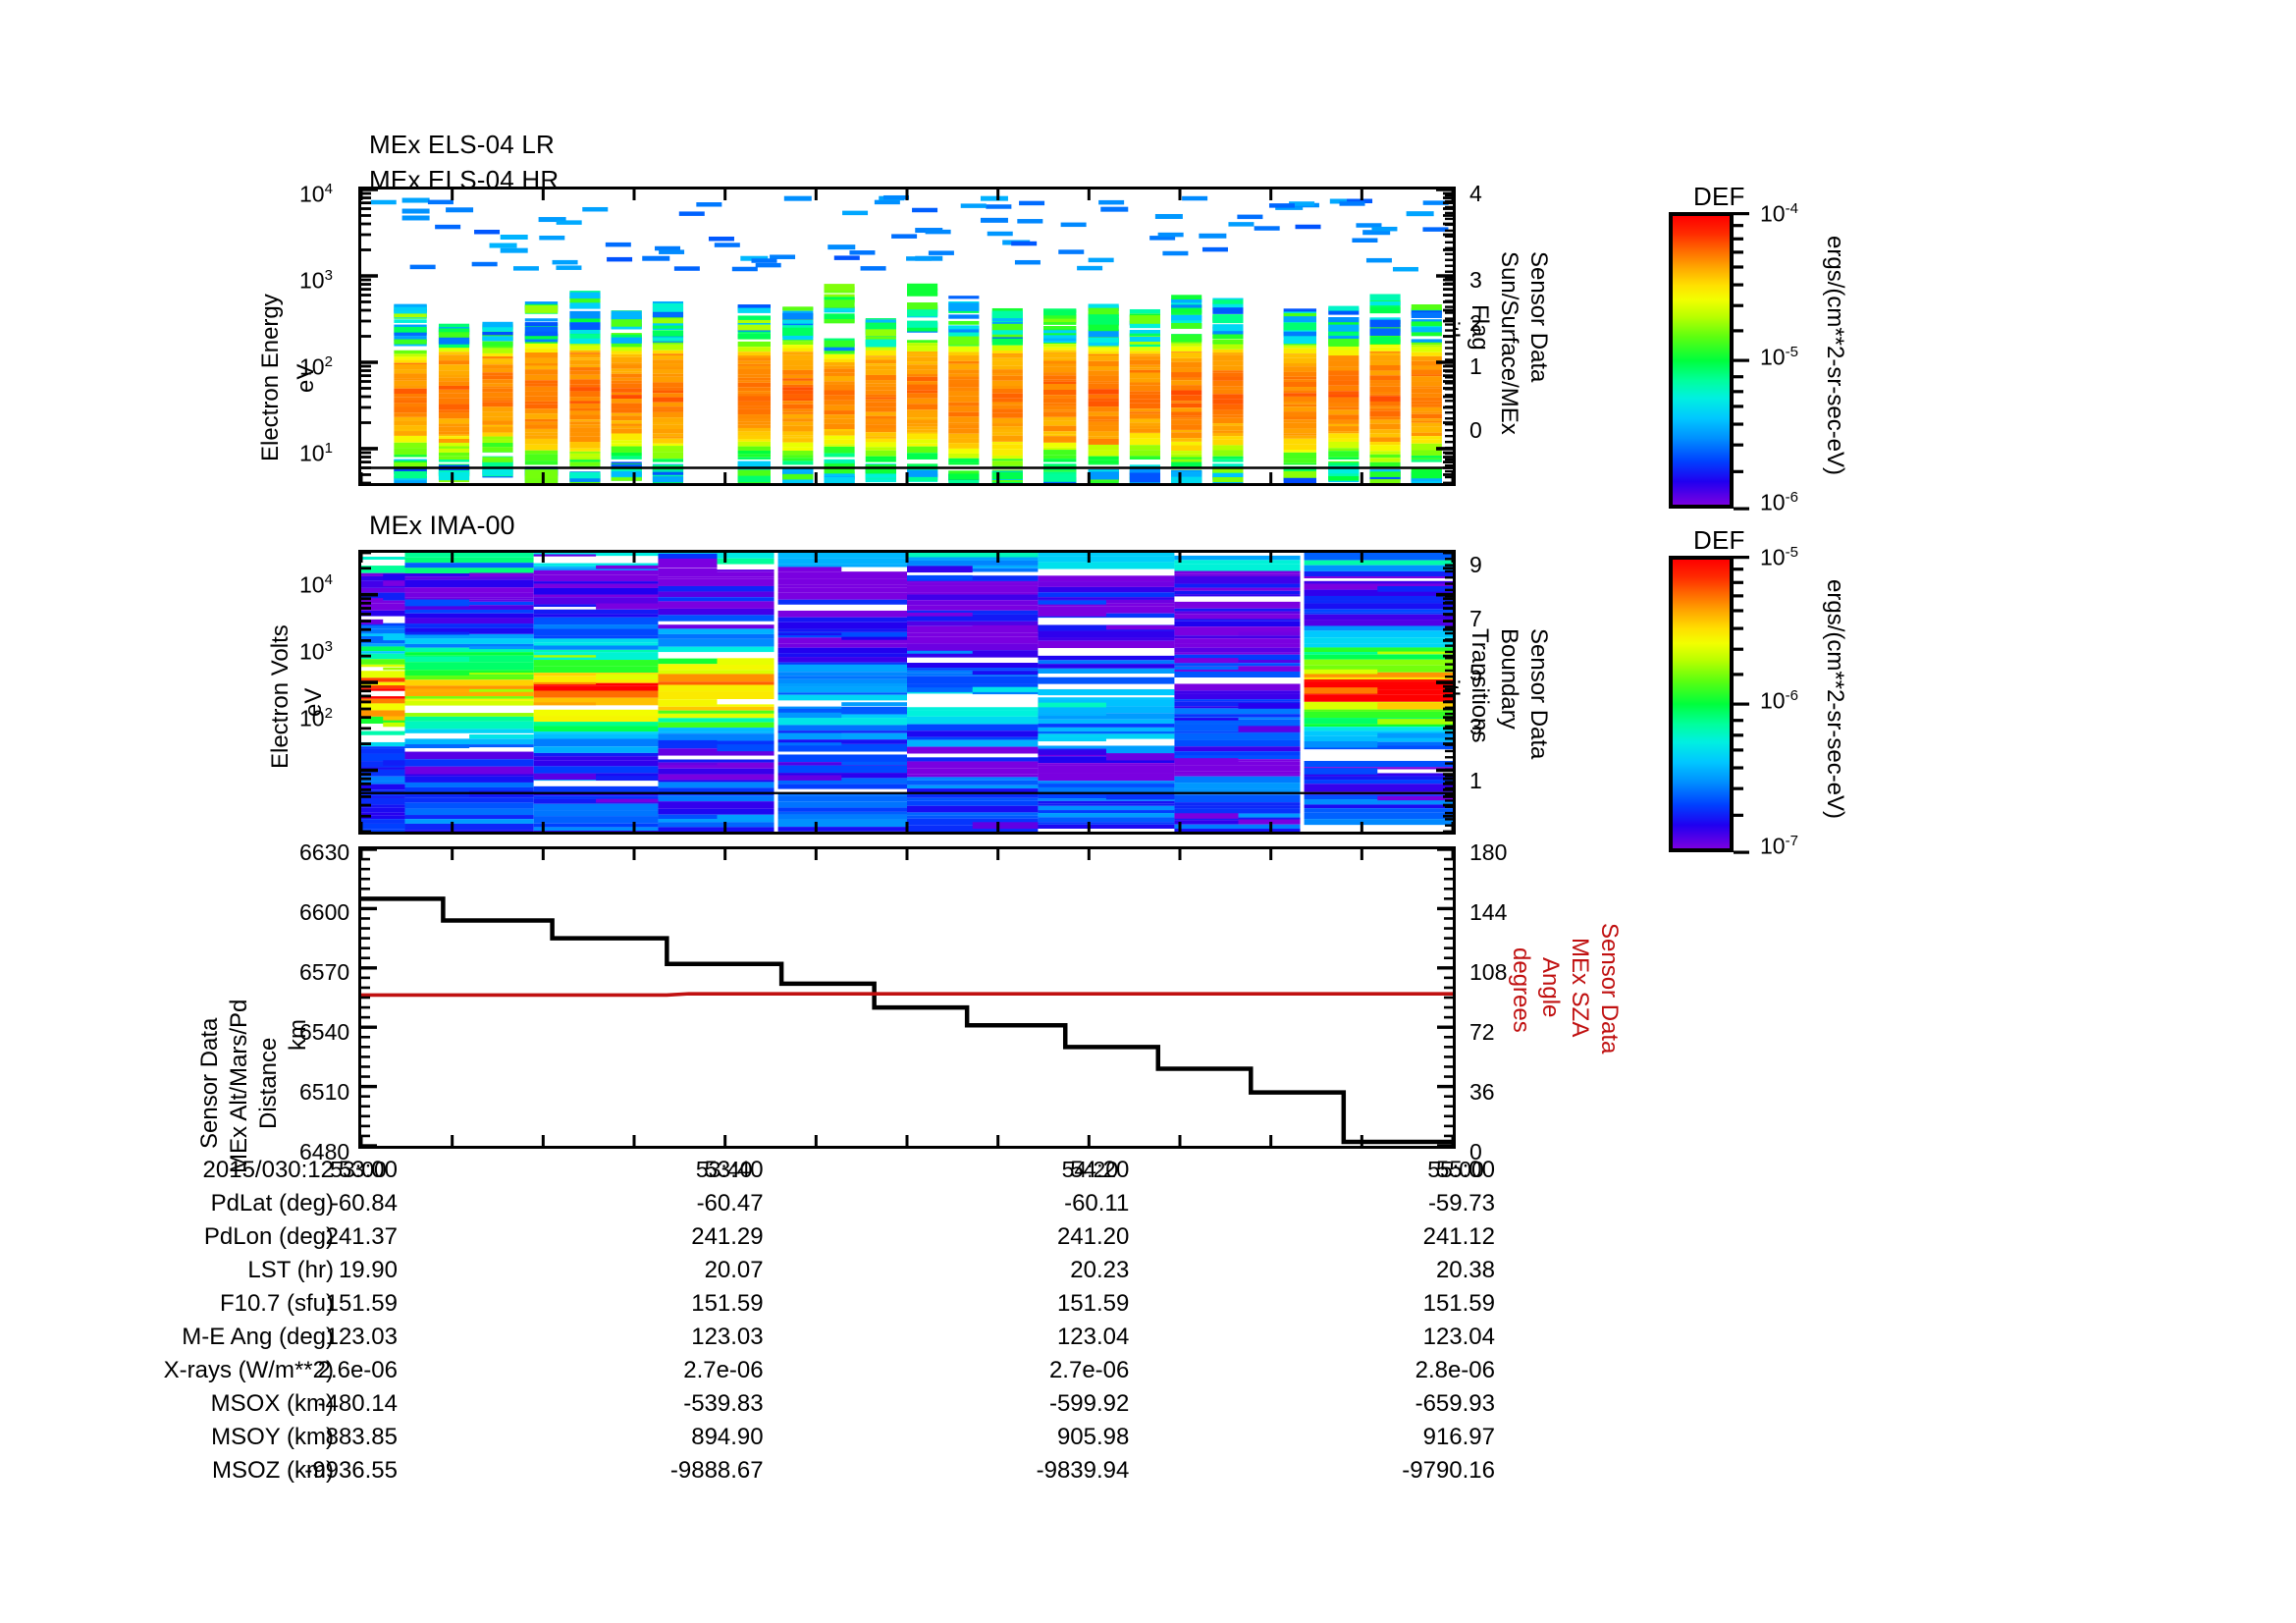  What do you see at coordinates (1475, 1151) in the screenshot?
I see `panel3-ytick-right-0: 0` at bounding box center [1475, 1151].